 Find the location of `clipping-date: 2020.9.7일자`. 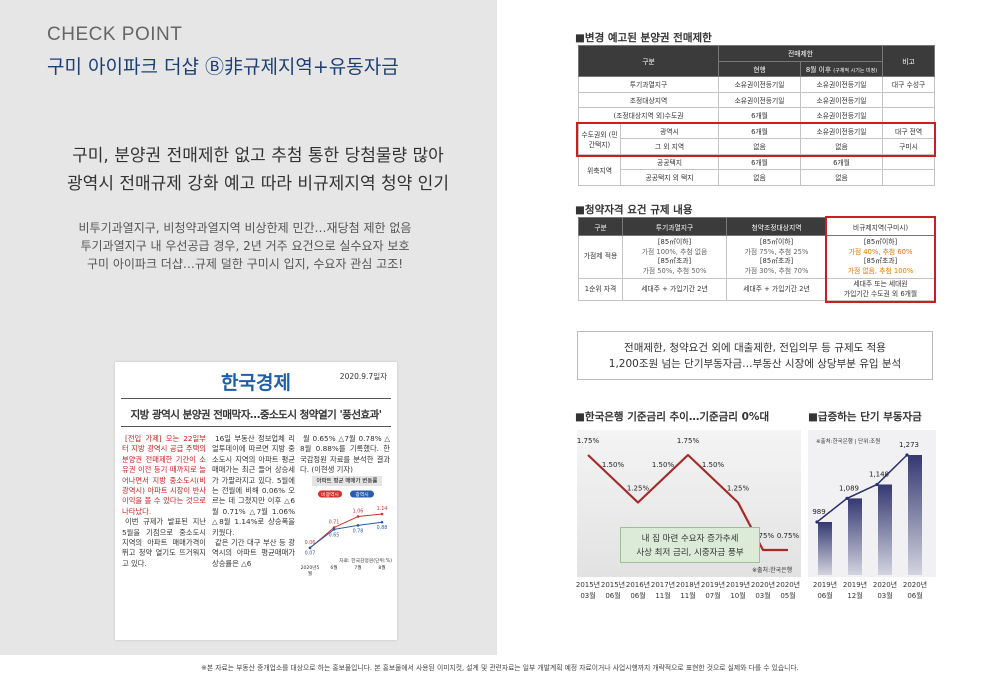

clipping-date: 2020.9.7일자 is located at coordinates (363, 376).